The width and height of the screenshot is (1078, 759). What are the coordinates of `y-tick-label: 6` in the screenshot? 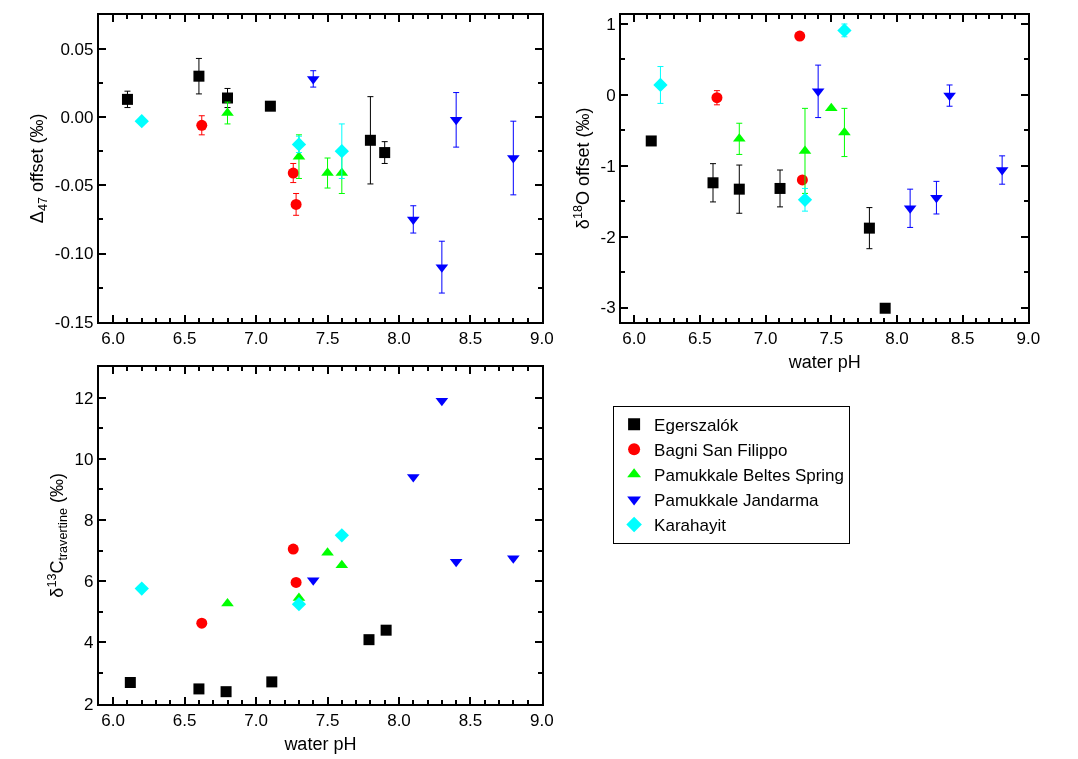 It's located at (89, 582).